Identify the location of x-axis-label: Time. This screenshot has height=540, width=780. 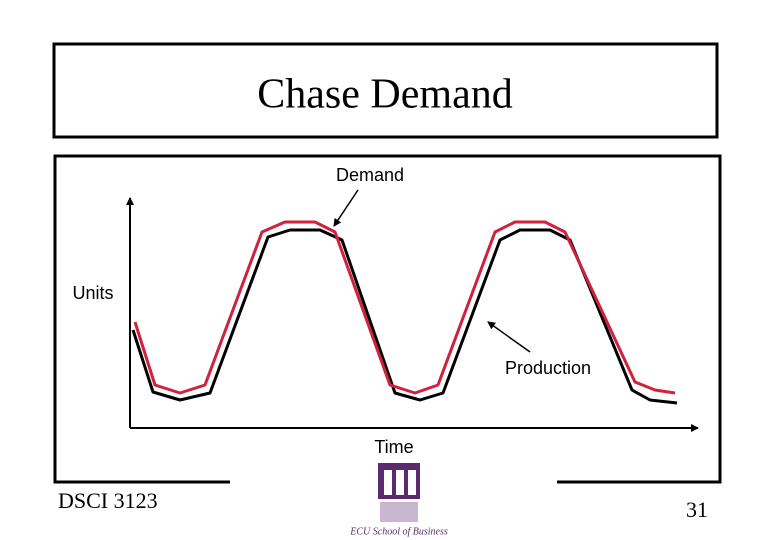
(393, 447).